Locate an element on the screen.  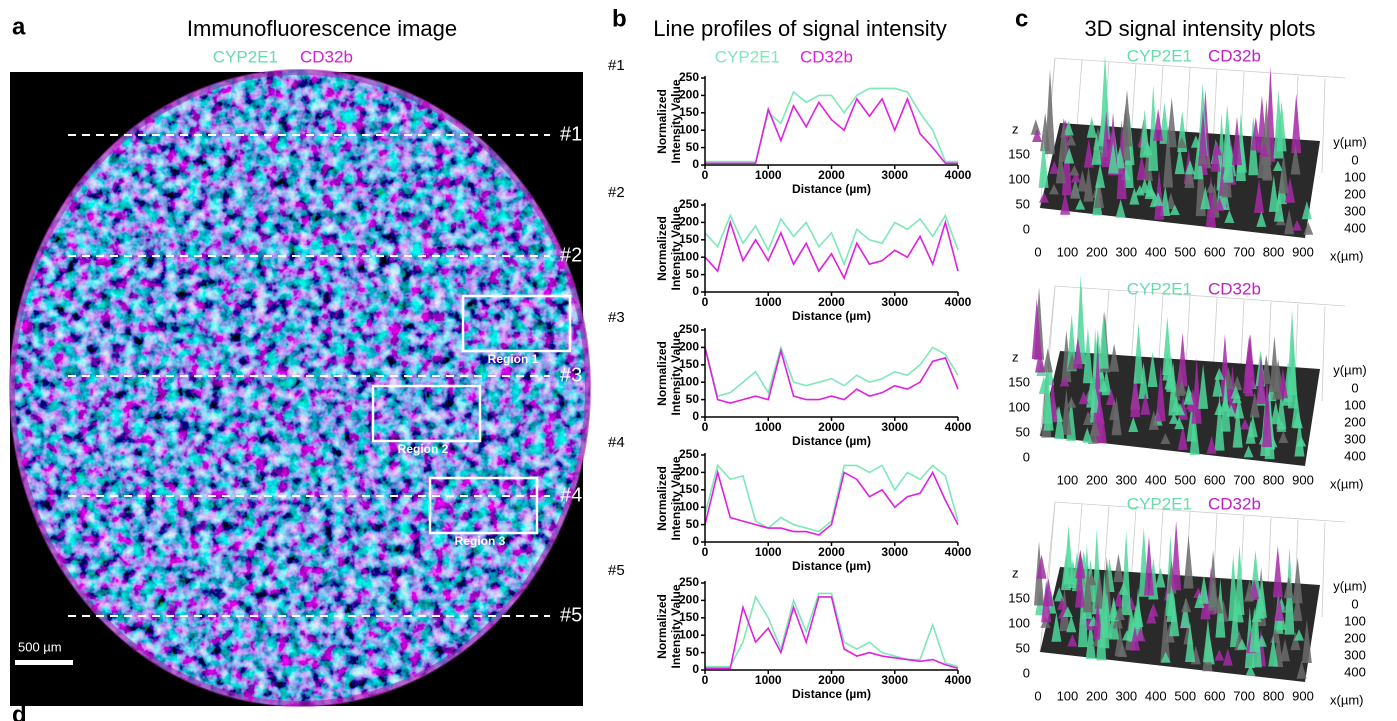
x-axis-label: Distance (µm) is located at coordinates (831, 441).